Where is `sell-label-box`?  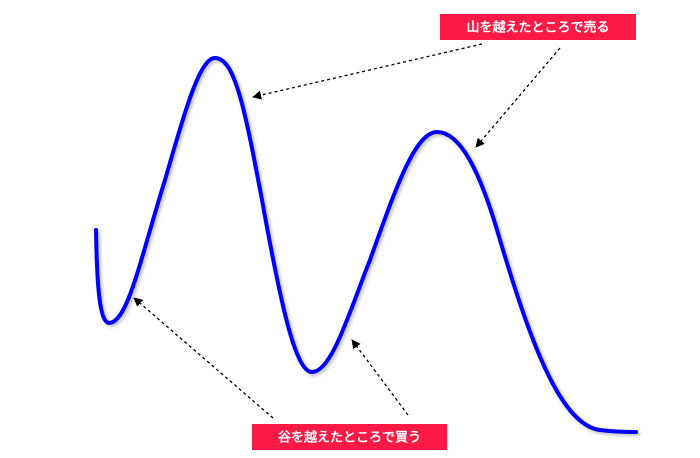
sell-label-box is located at coordinates (538, 27).